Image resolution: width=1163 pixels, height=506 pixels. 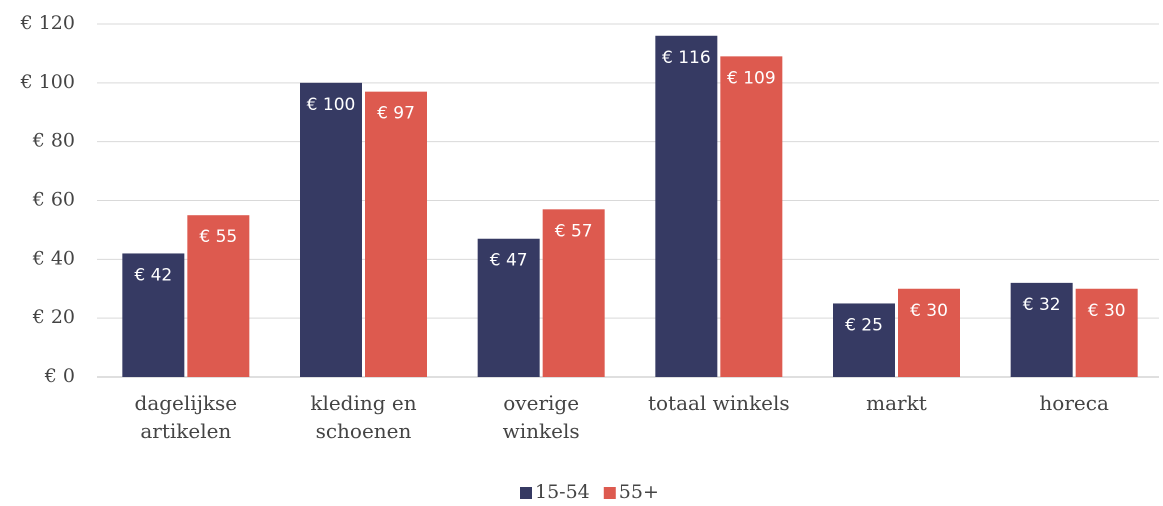 What do you see at coordinates (396, 114) in the screenshot?
I see `value-label: € 97` at bounding box center [396, 114].